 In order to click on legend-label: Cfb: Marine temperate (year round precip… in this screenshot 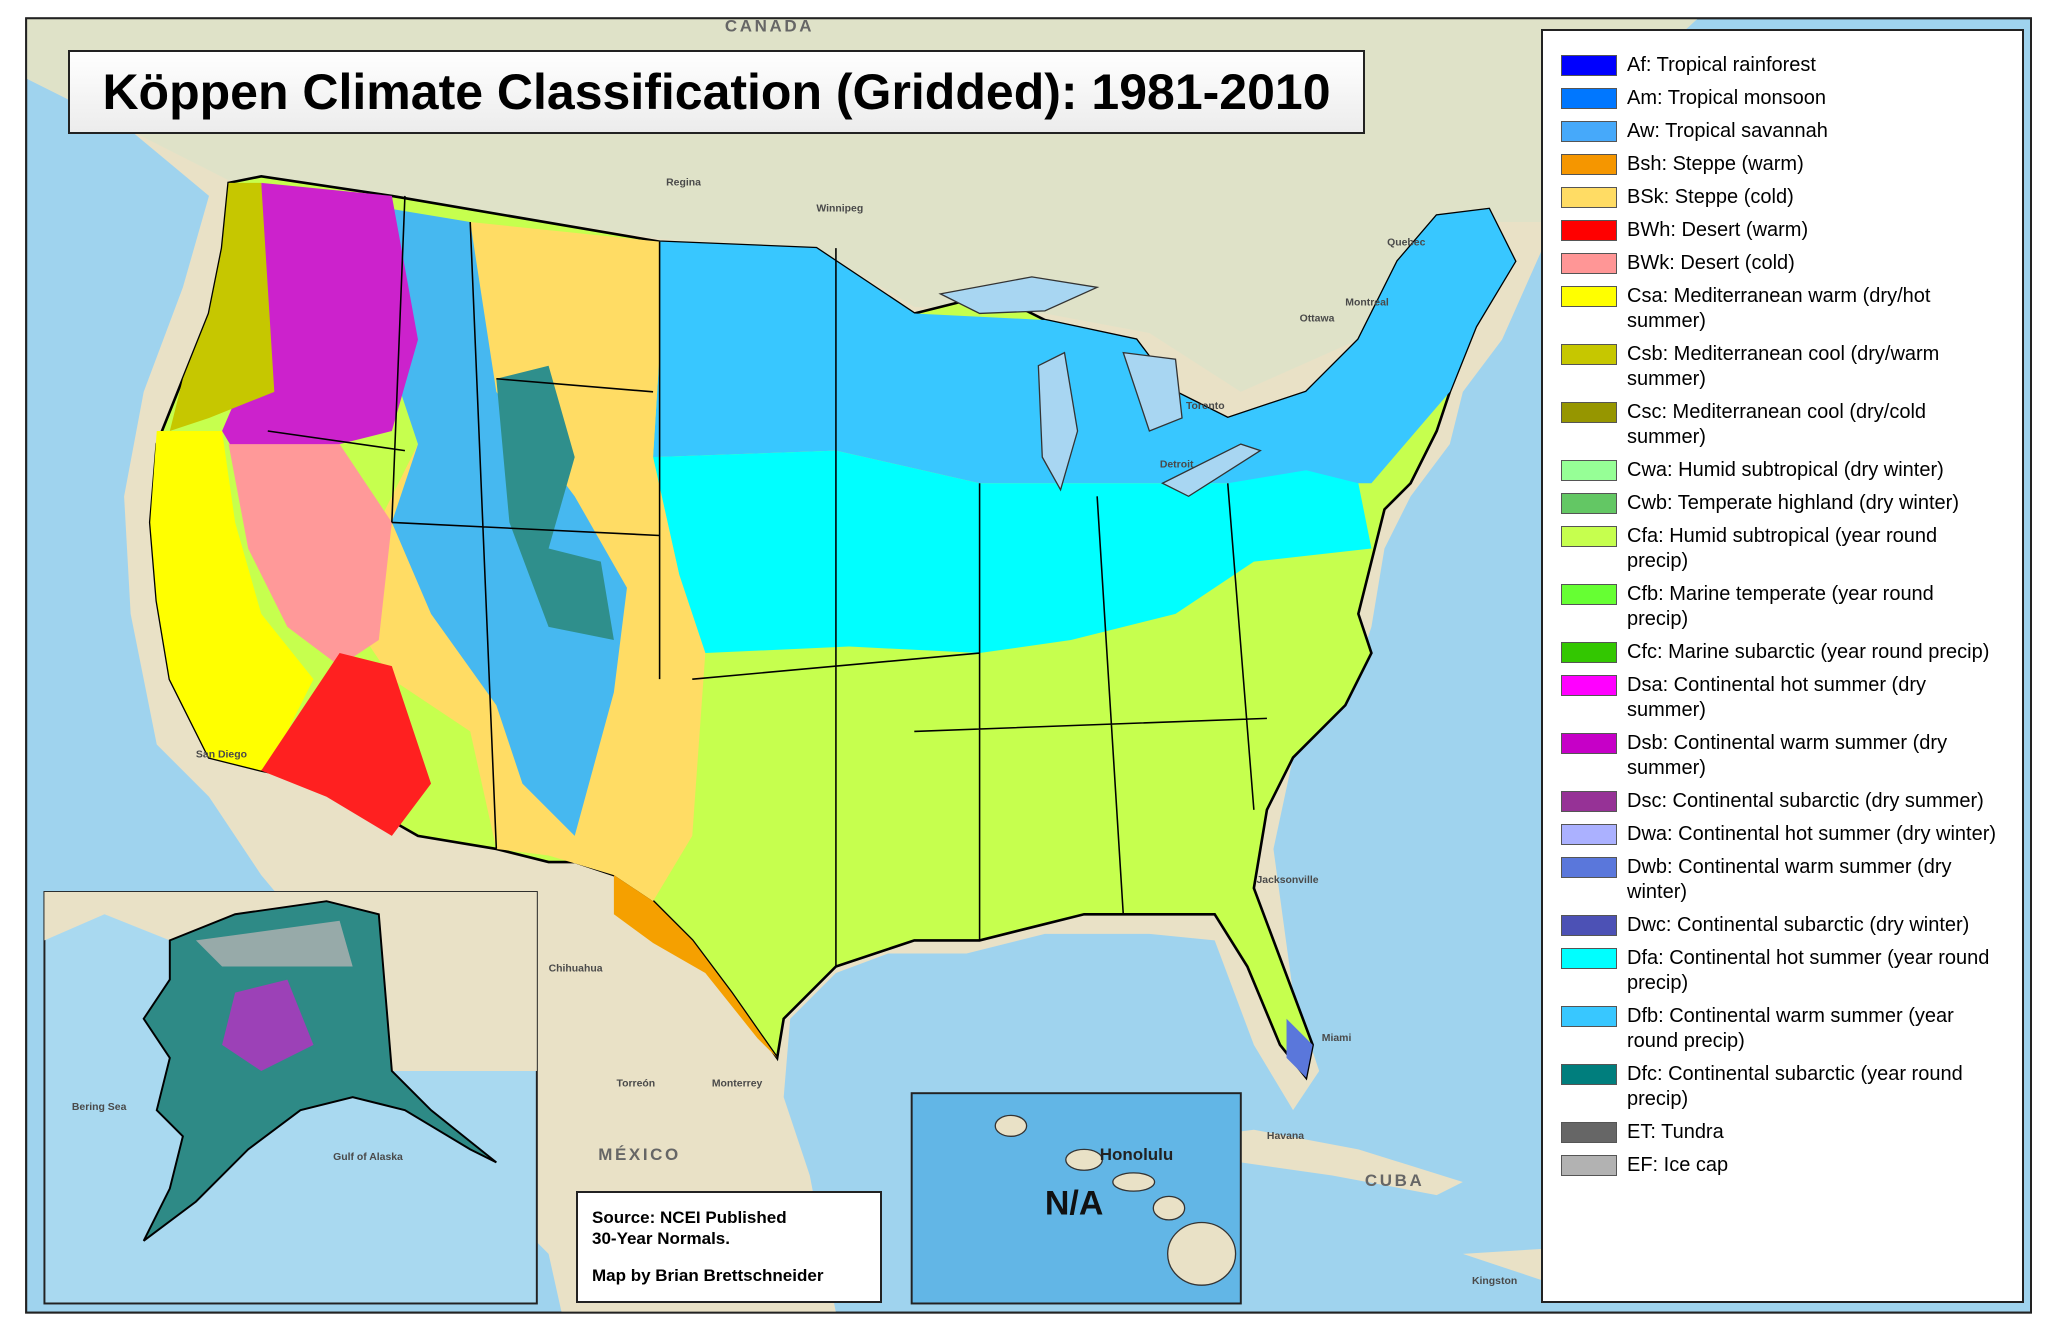, I will do `click(1780, 606)`.